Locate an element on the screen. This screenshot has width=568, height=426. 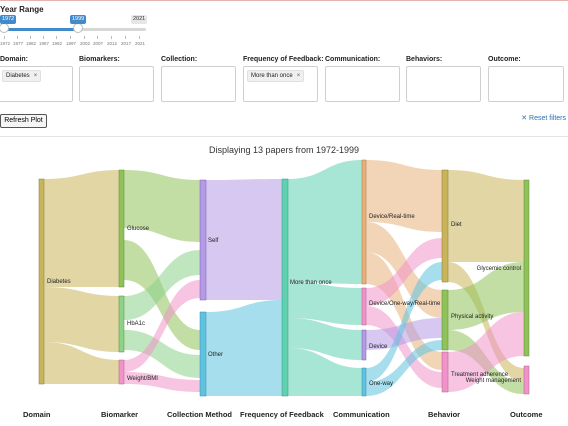
tick-label: 2012 is located at coordinates (112, 43).